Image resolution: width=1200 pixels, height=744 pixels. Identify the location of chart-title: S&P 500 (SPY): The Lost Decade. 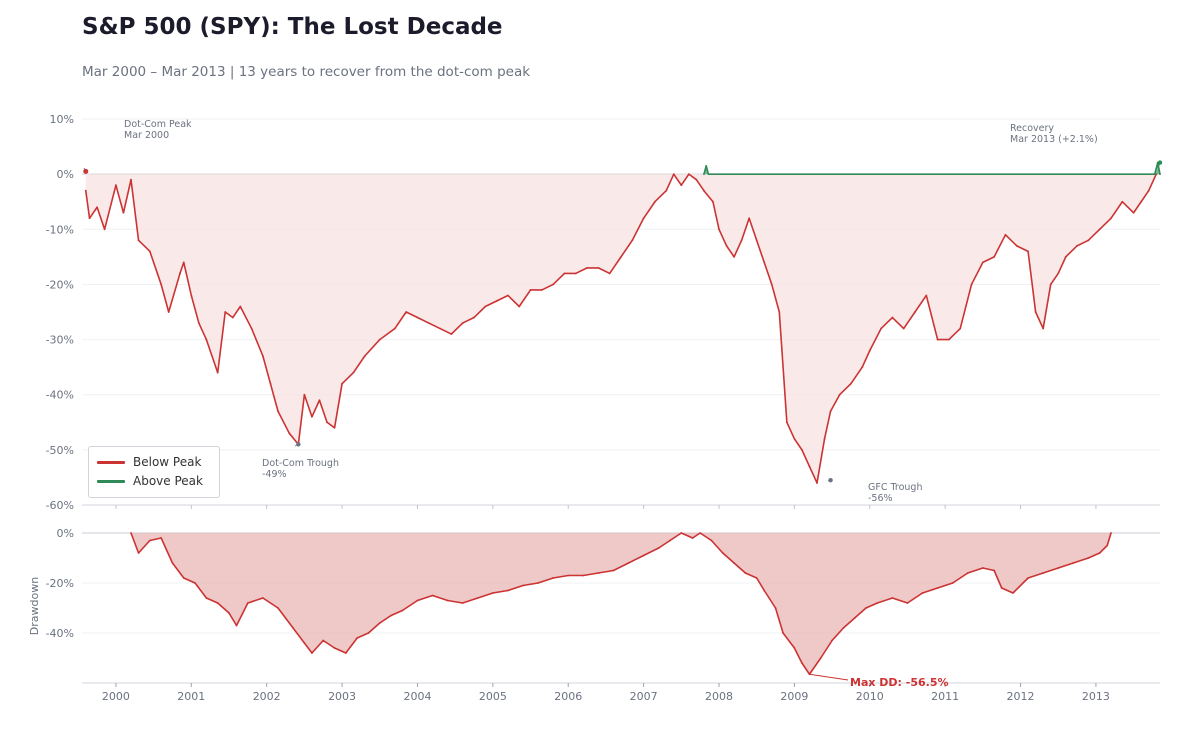
(292, 27).